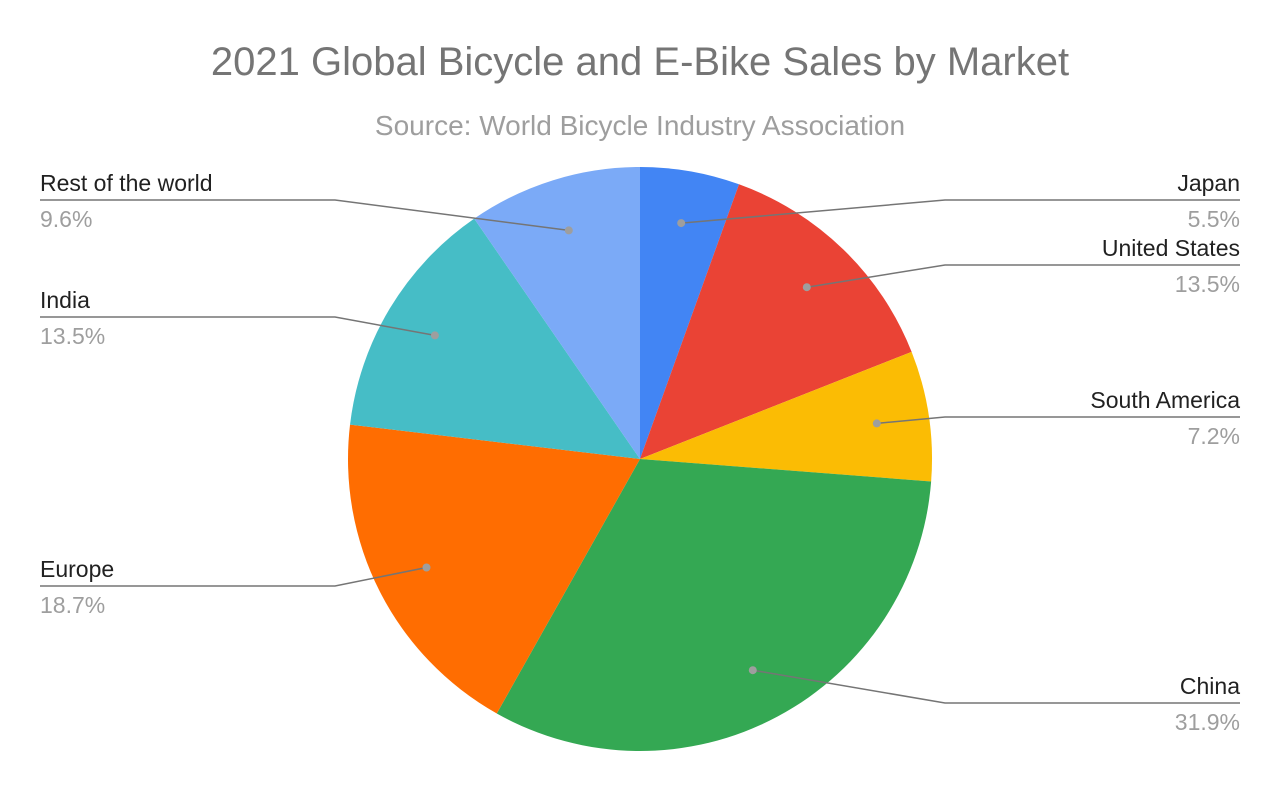 The width and height of the screenshot is (1280, 791). I want to click on callout-line-china, so click(996, 686).